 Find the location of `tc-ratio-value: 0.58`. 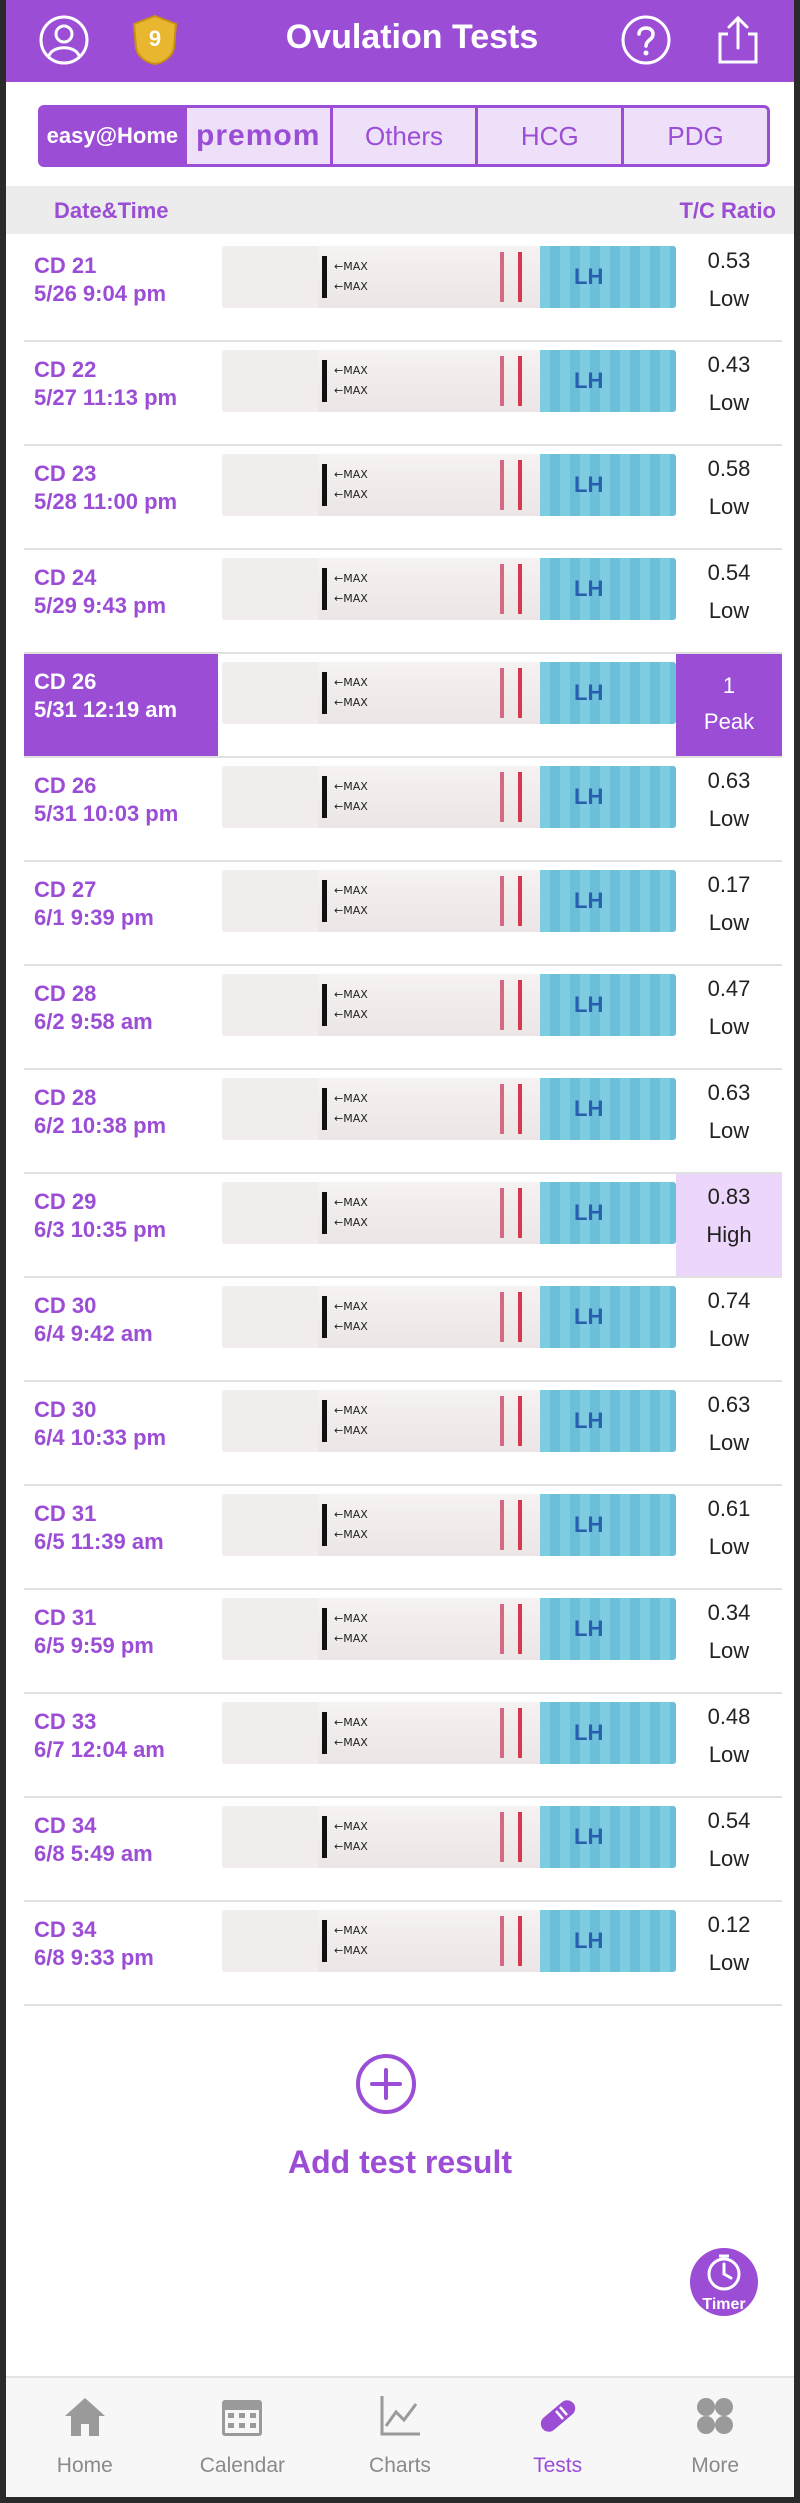

tc-ratio-value: 0.58 is located at coordinates (729, 468).